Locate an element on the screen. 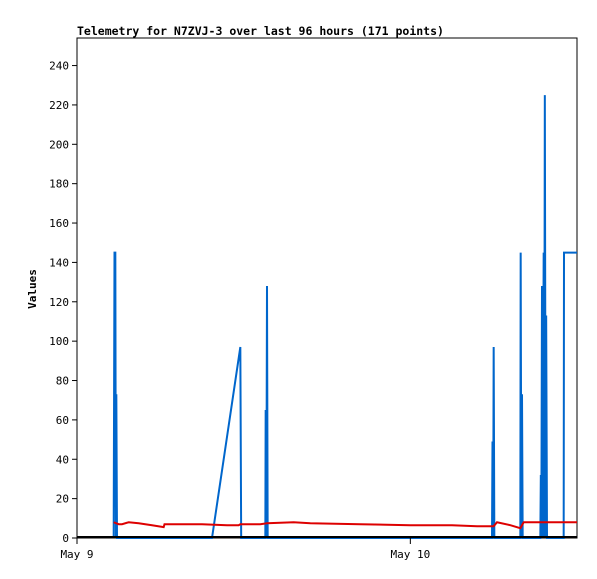 The image size is (597, 579). y-tick-label: 220 is located at coordinates (59, 105).